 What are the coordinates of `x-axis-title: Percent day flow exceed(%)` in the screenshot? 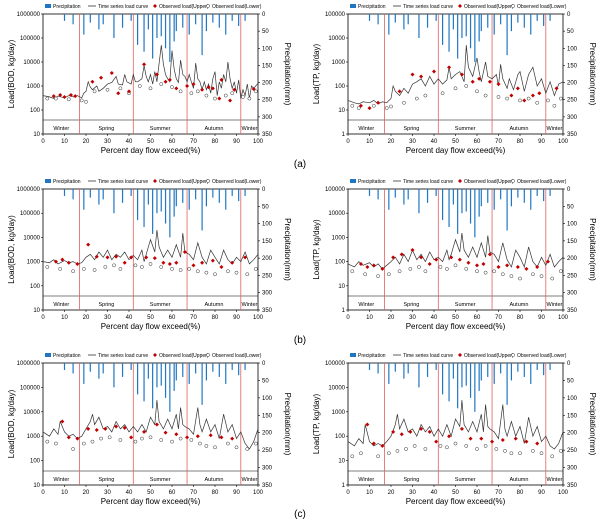 It's located at (151, 150).